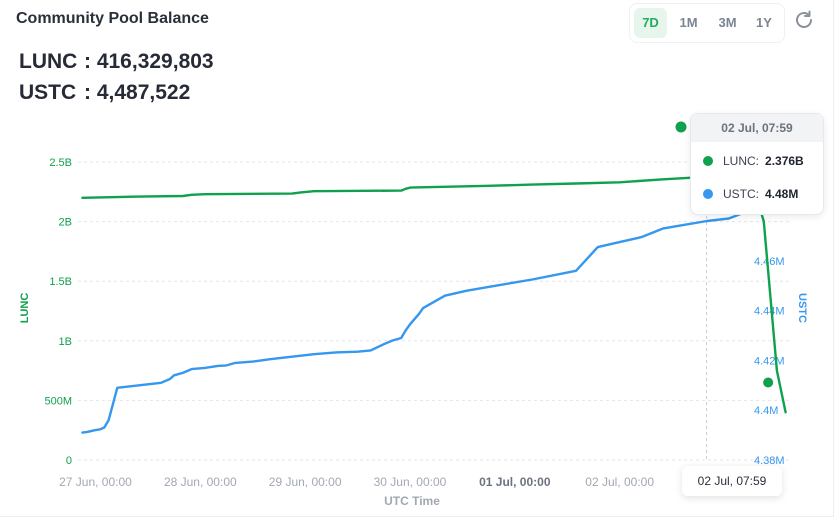  I want to click on y-right-tick-label: 4.42M, so click(769, 361).